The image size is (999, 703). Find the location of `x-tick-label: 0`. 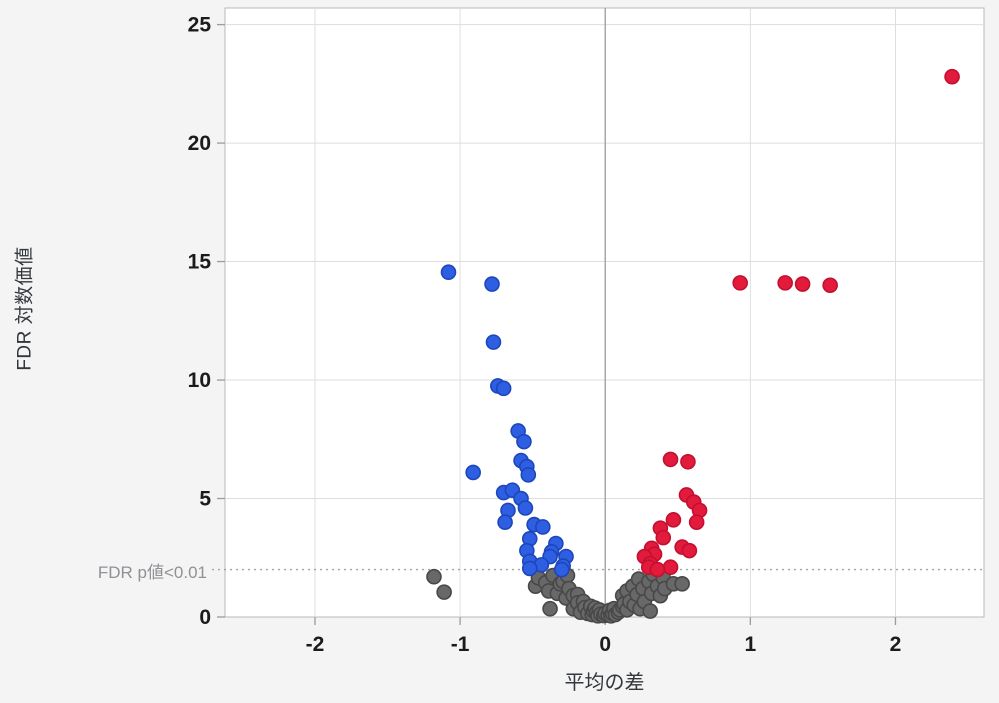

x-tick-label: 0 is located at coordinates (605, 644).